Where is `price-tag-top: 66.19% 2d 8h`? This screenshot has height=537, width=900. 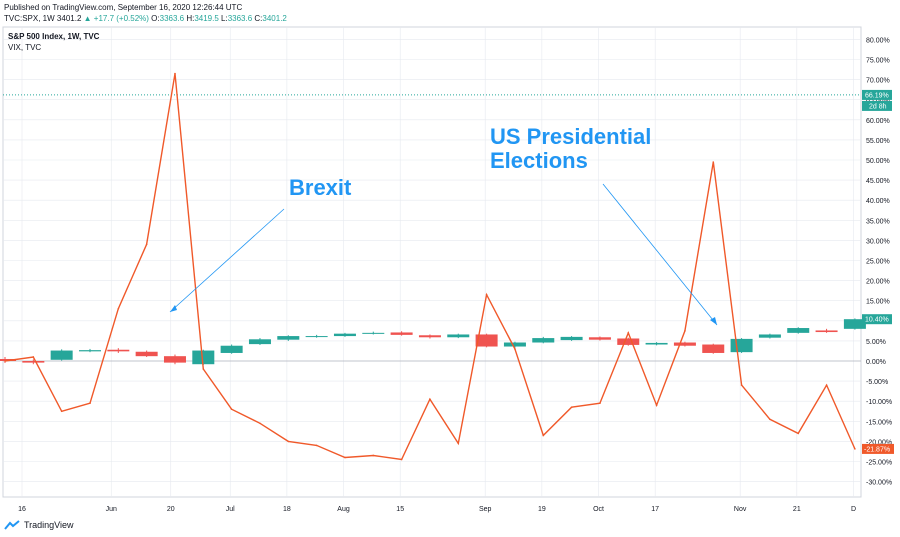 price-tag-top: 66.19% 2d 8h is located at coordinates (877, 100).